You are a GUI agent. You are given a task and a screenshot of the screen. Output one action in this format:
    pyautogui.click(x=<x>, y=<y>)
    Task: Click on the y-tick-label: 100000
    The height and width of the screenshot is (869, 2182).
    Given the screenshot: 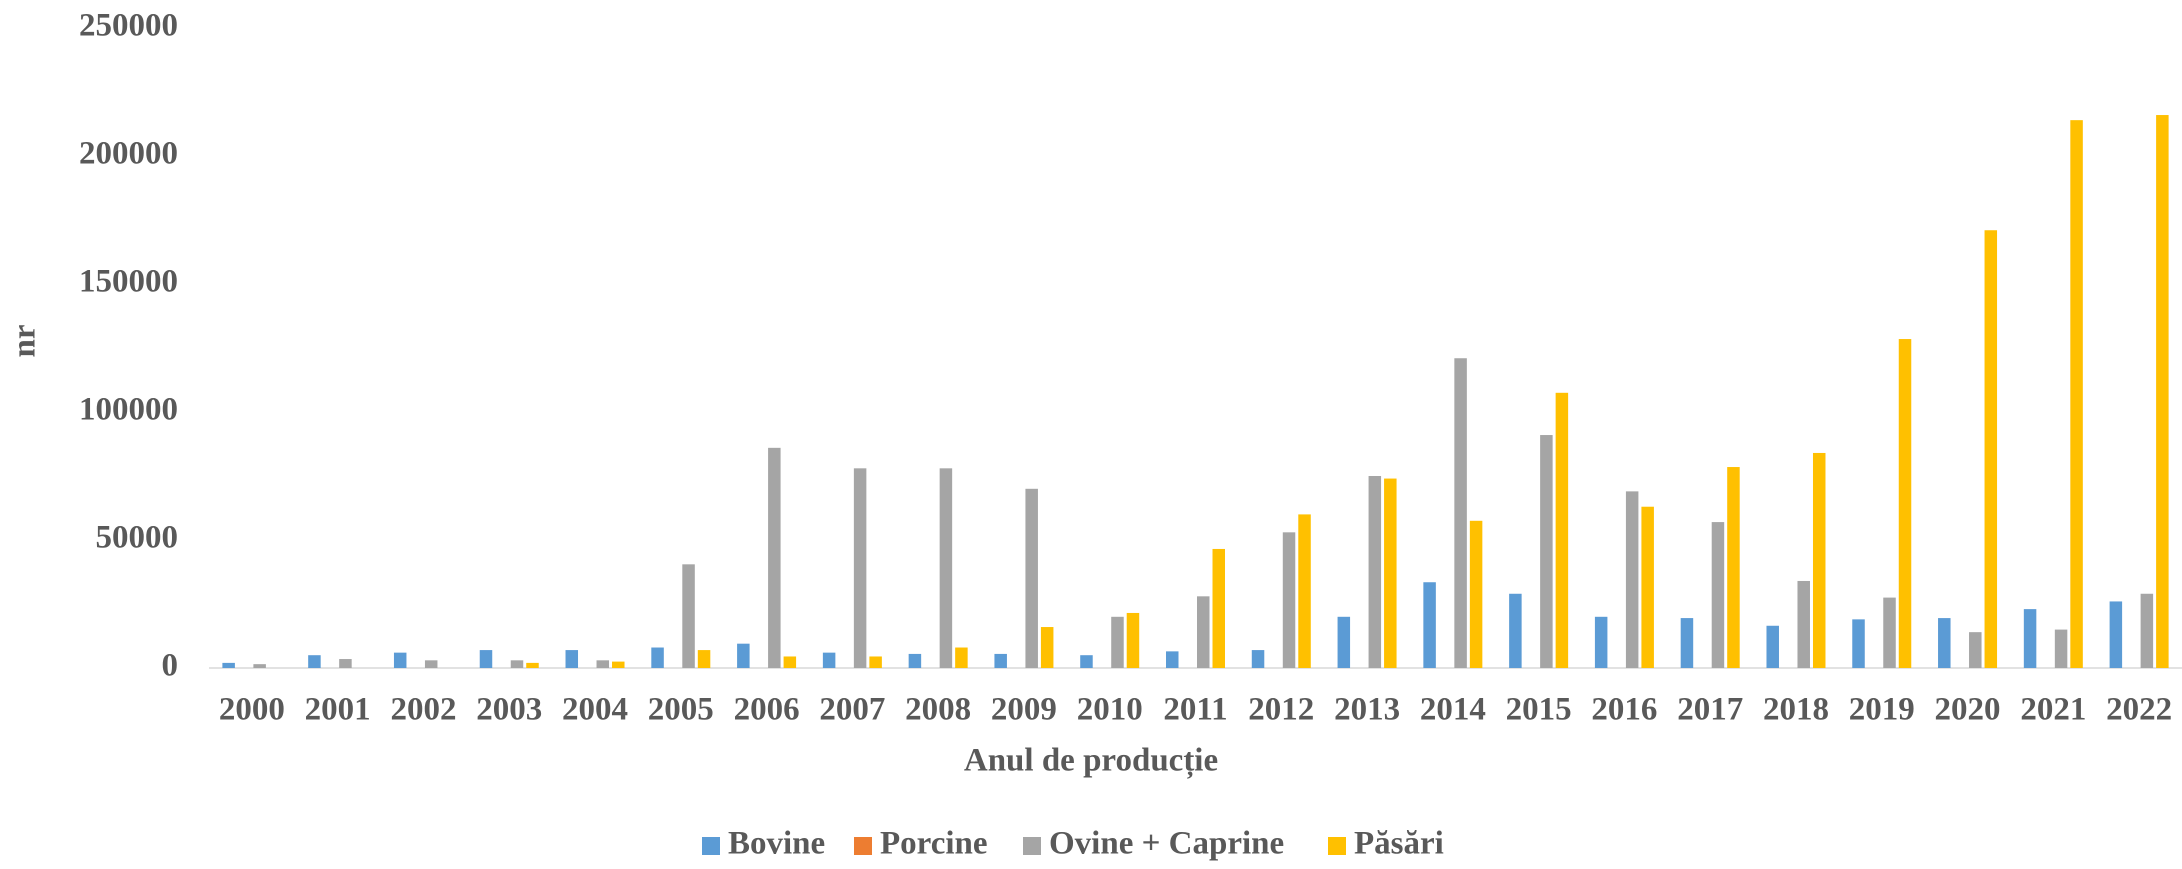 What is the action you would take?
    pyautogui.click(x=128, y=410)
    